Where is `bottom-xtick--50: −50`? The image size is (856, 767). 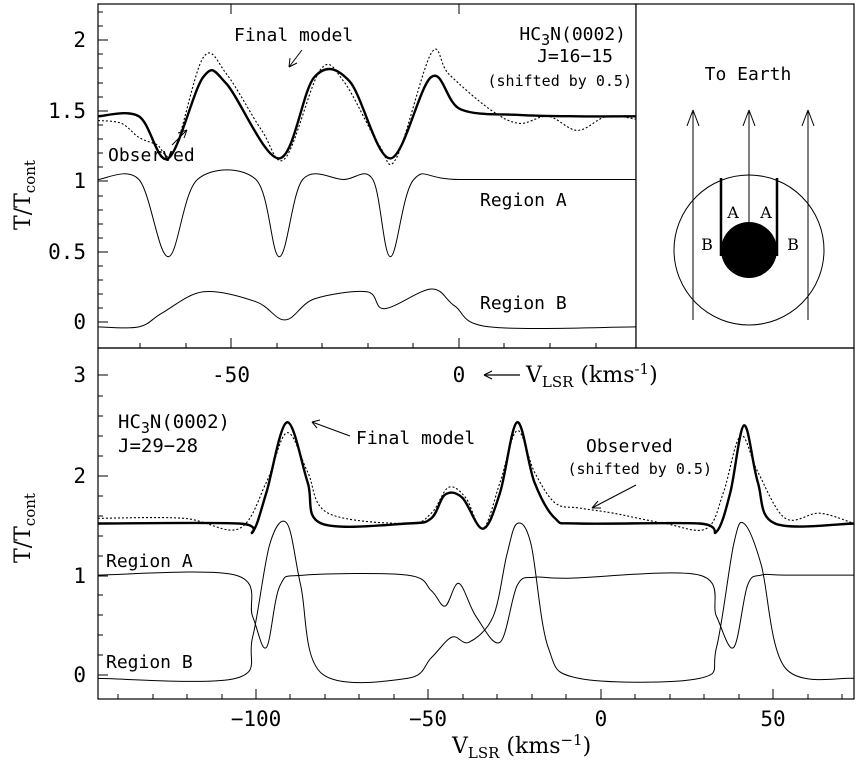
bottom-xtick--50: −50 is located at coordinates (428, 719).